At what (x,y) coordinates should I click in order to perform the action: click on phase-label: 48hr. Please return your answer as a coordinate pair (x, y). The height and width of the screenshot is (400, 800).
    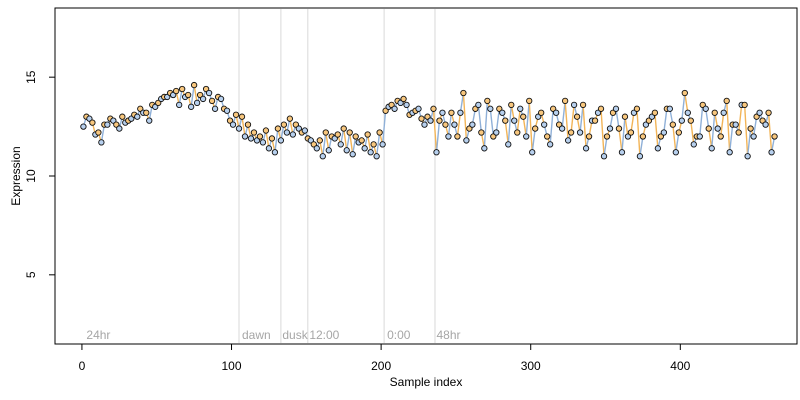
    Looking at the image, I should click on (448, 335).